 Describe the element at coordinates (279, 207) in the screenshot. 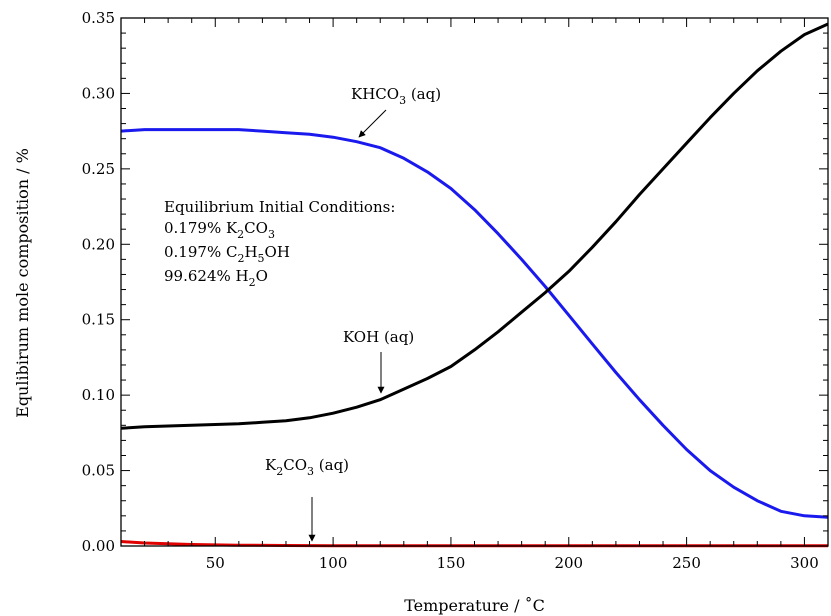

I see `conditions-title: Equilibrium Initial Conditions:` at that location.